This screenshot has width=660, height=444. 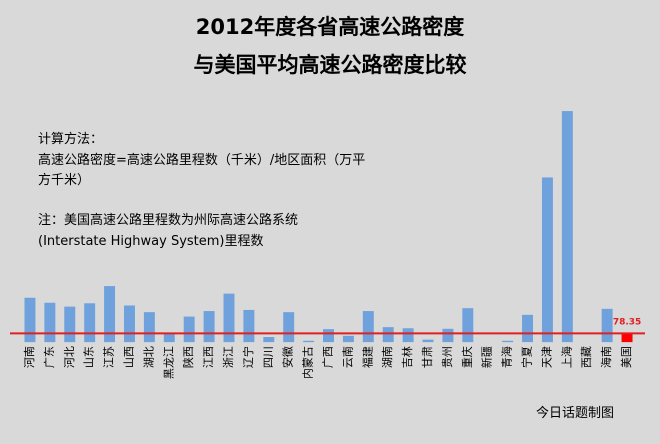 What do you see at coordinates (427, 357) in the screenshot?
I see `category-label: 甘肃` at bounding box center [427, 357].